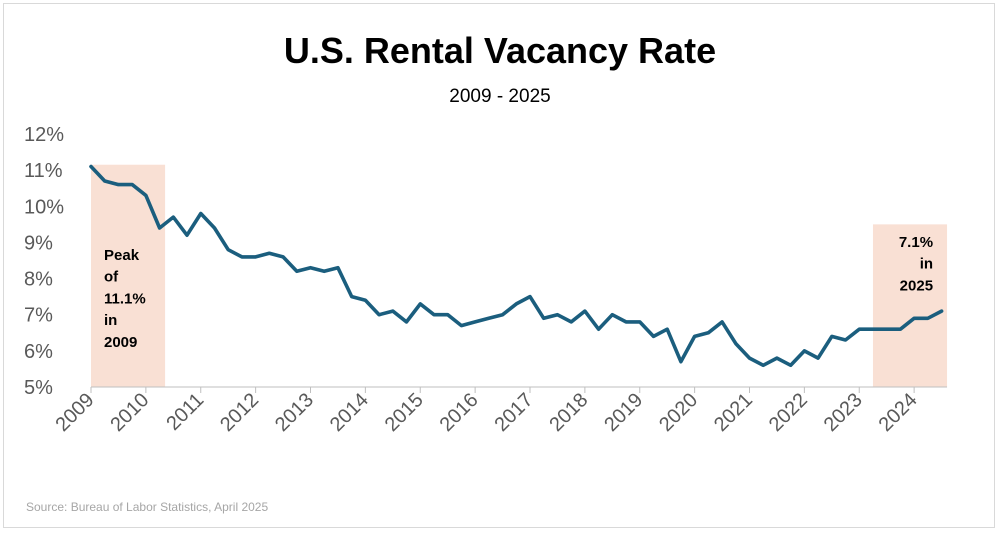 This screenshot has width=1000, height=533. Describe the element at coordinates (733, 412) in the screenshot. I see `x-tick-label: 2021` at that location.